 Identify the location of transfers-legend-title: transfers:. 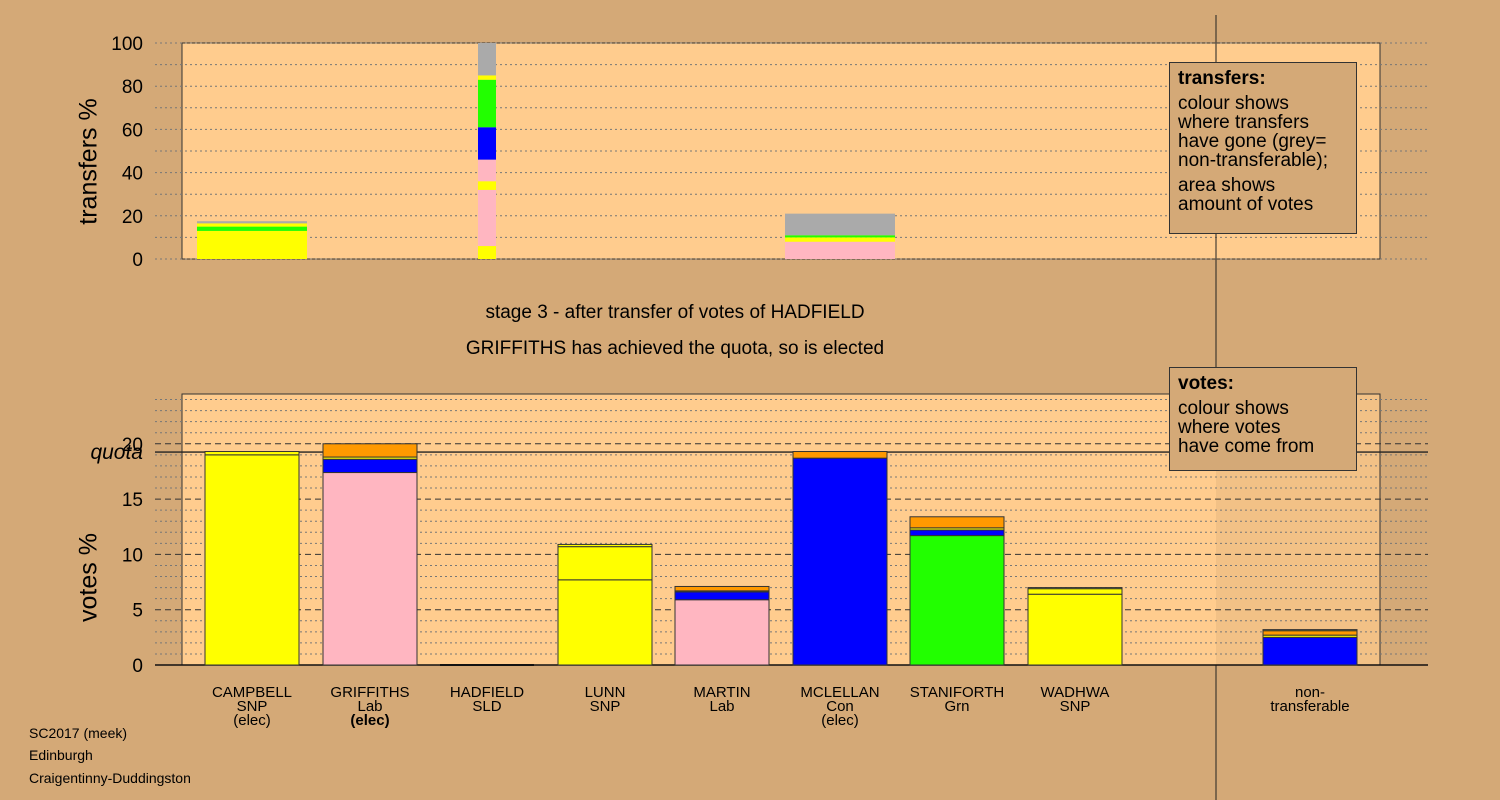
(1222, 78).